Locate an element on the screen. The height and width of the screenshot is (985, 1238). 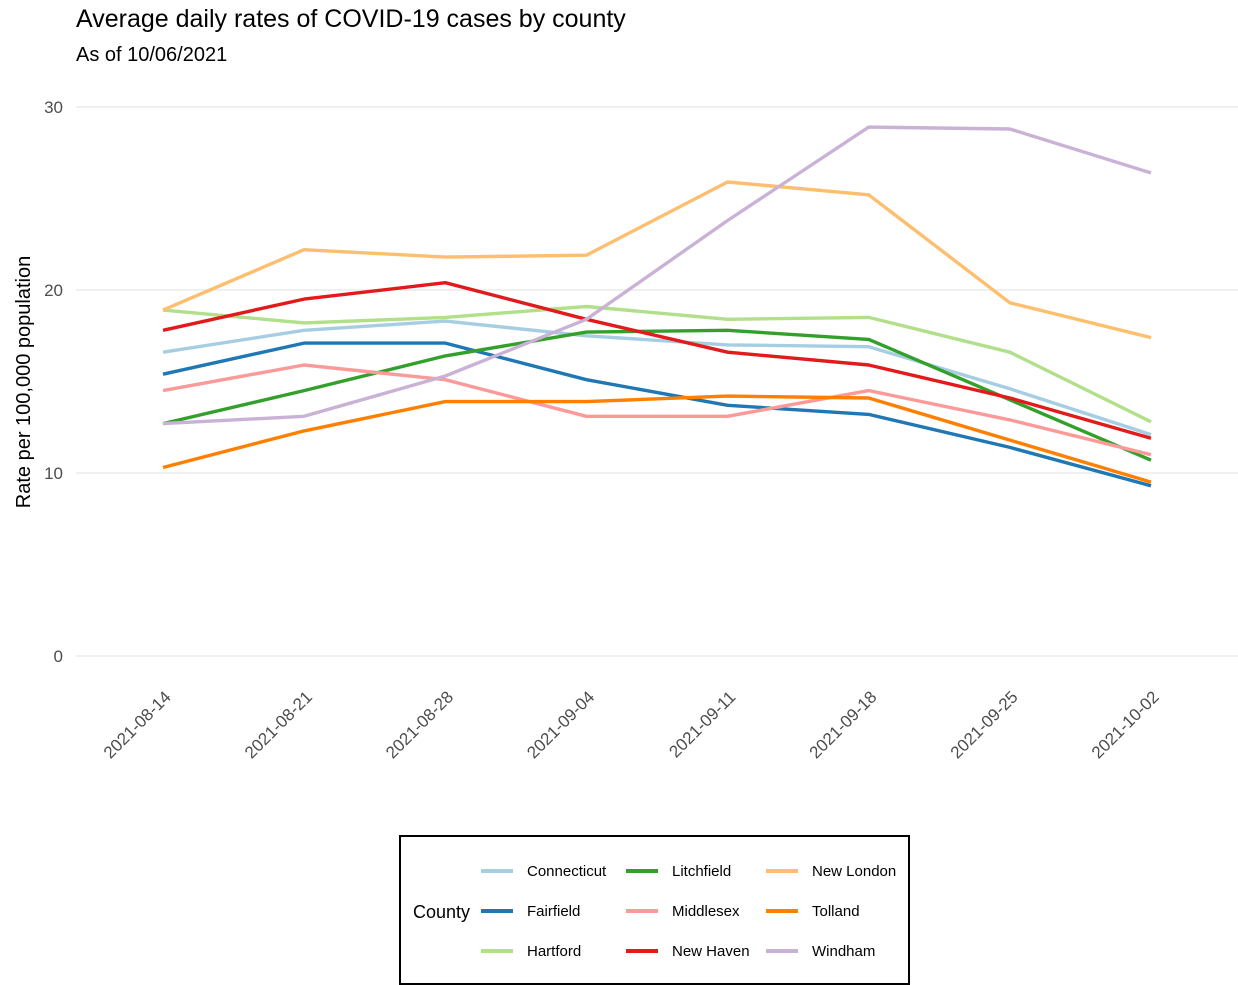
legend-key-new-london is located at coordinates (782, 871).